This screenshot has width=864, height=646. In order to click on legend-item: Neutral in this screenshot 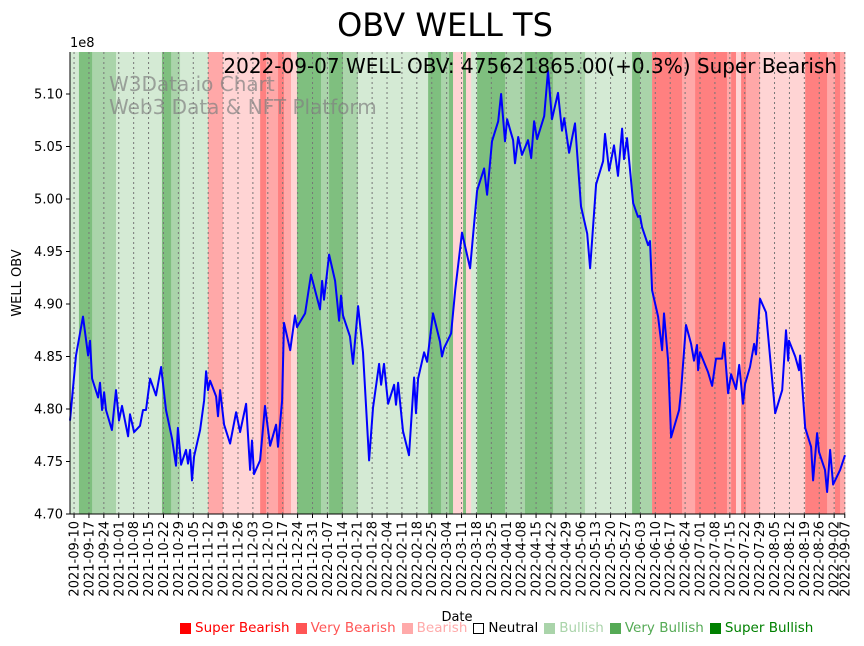, I will do `click(505, 628)`.